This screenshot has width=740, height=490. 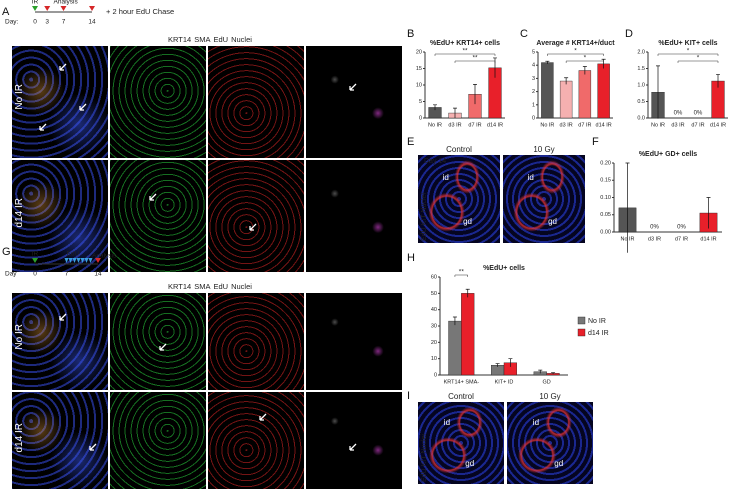 What do you see at coordinates (435, 161) in the screenshot?
I see `day-label: Day 14` at bounding box center [435, 161].